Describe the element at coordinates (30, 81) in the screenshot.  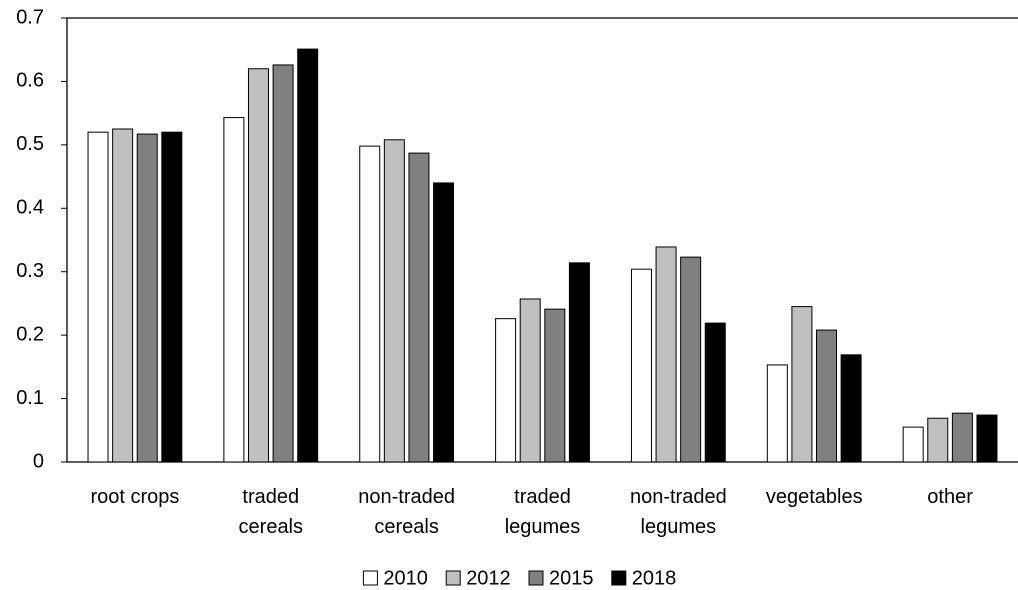
I see `y-tick-label: 0.6` at that location.